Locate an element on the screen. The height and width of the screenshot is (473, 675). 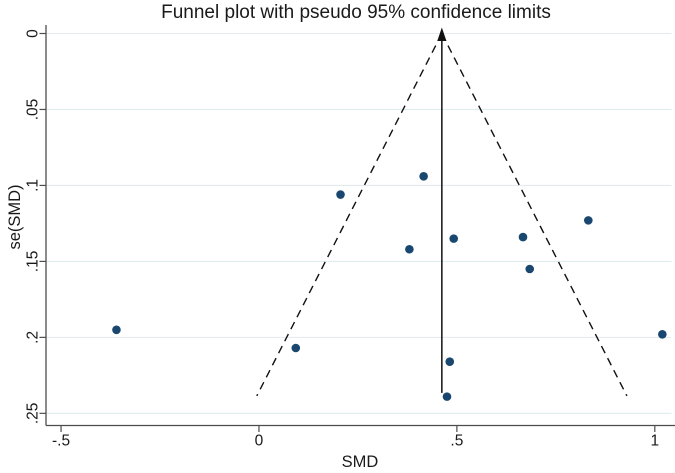
x-tick-label: .5 is located at coordinates (456, 440).